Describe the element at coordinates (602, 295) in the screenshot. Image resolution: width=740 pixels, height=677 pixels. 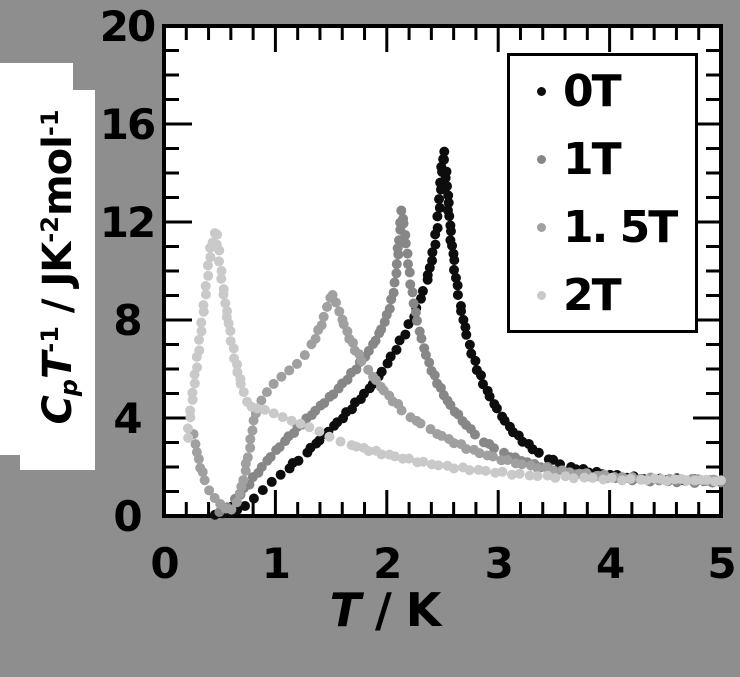
I see `legend-item: 2T` at that location.